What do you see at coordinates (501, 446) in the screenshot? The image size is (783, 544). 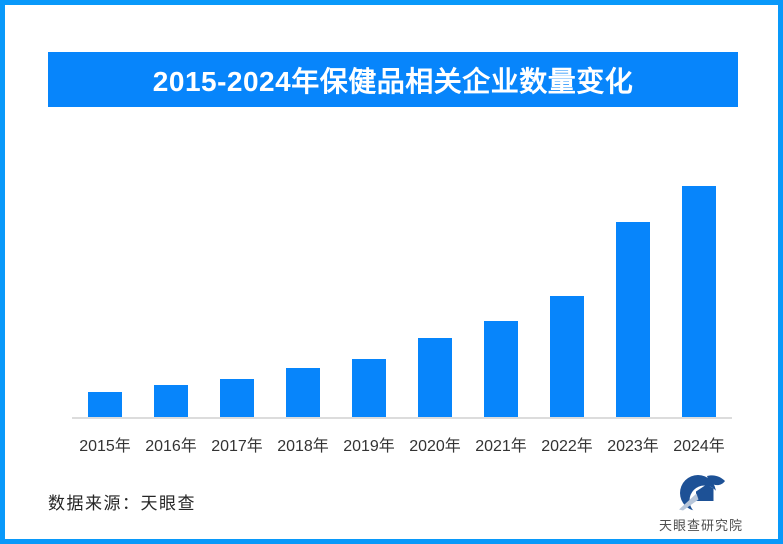 I see `x-tick-label: 2021年` at bounding box center [501, 446].